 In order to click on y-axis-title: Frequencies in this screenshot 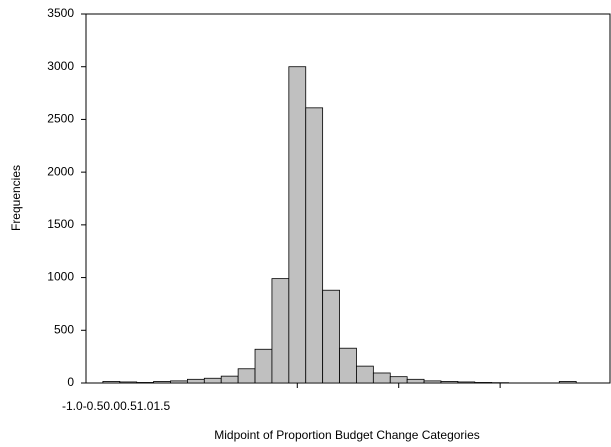, I will do `click(16, 198)`.